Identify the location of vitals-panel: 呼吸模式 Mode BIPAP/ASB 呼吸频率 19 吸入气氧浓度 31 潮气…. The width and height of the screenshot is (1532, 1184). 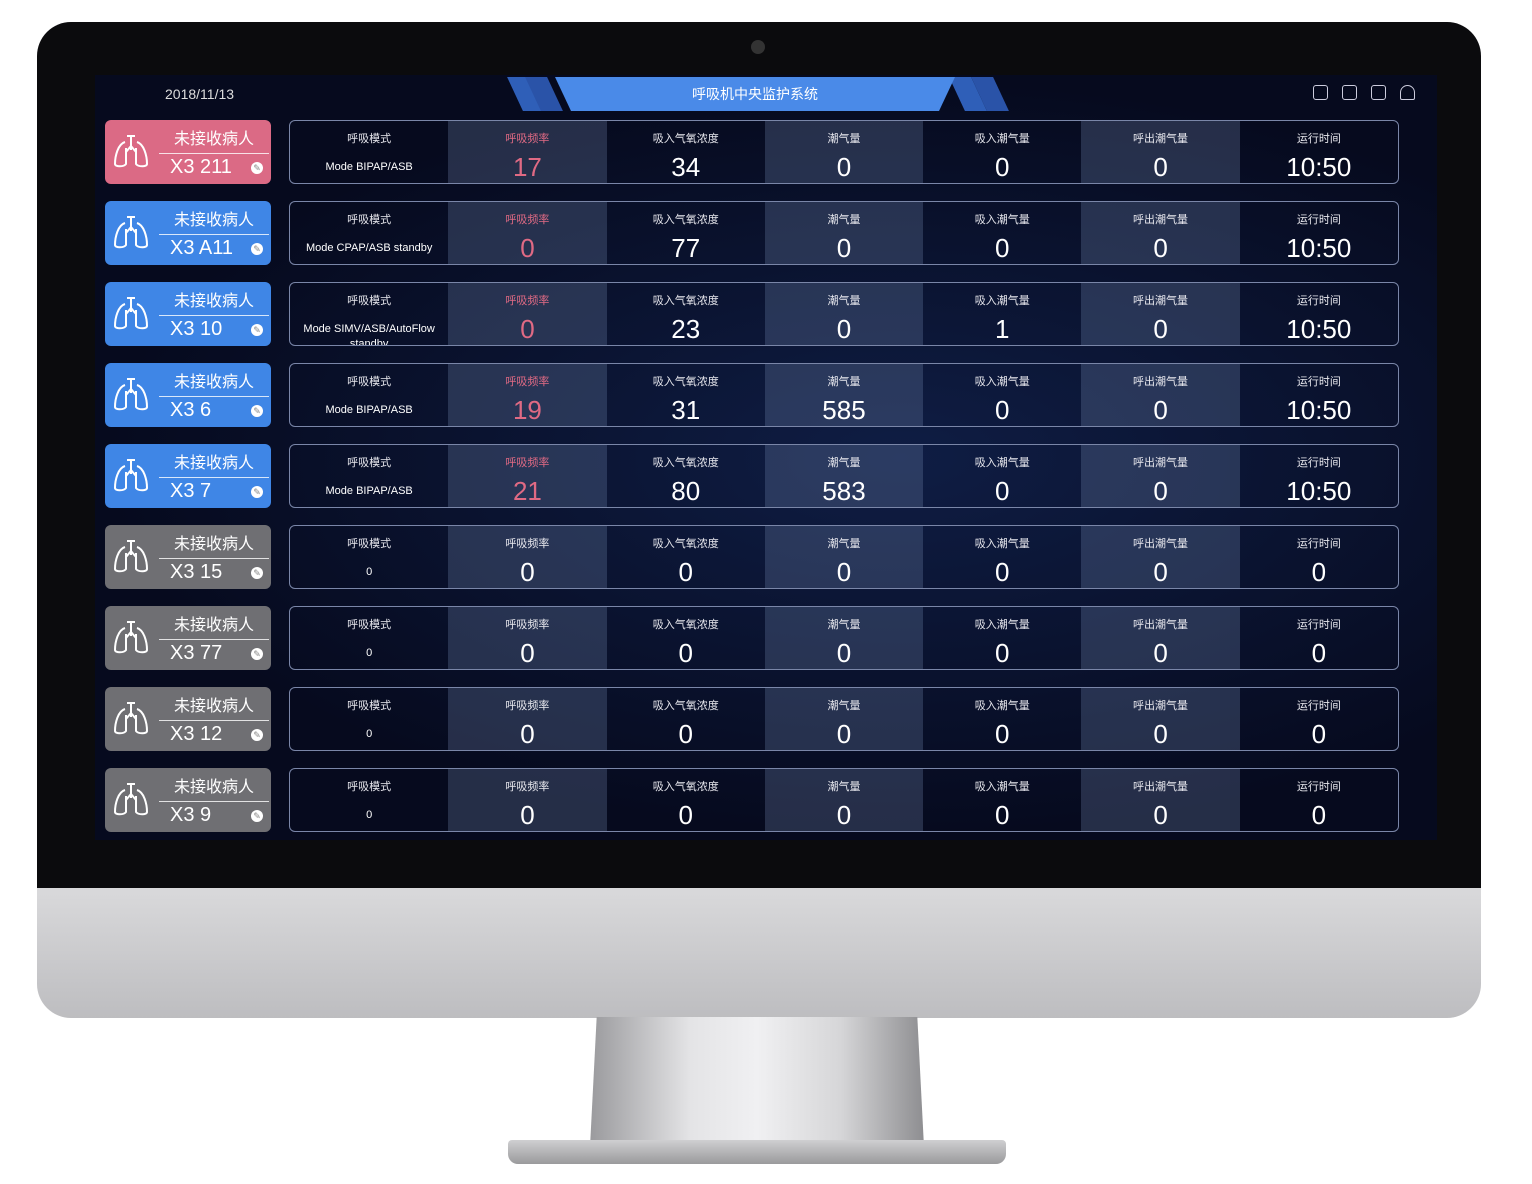
(844, 395).